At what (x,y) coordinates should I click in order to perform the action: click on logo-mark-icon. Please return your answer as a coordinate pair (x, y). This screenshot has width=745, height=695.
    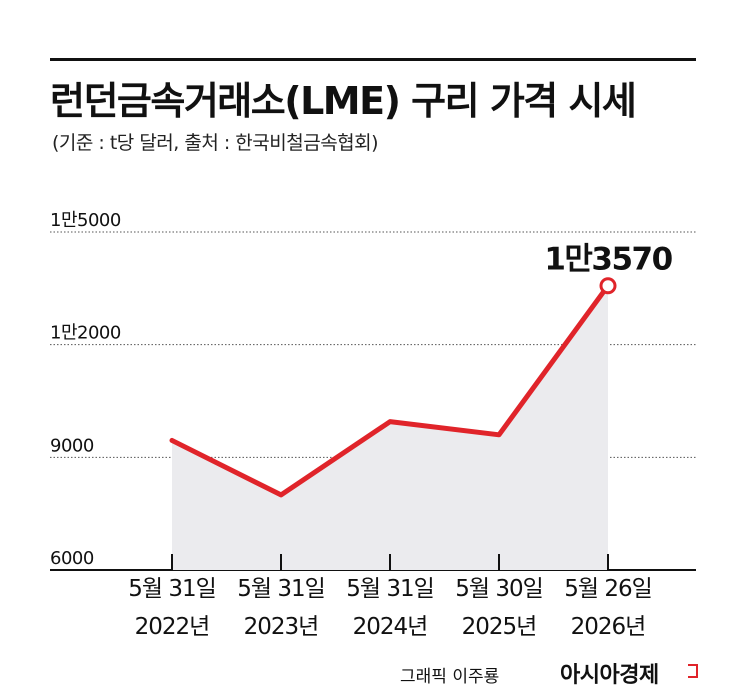
    Looking at the image, I should click on (693, 671).